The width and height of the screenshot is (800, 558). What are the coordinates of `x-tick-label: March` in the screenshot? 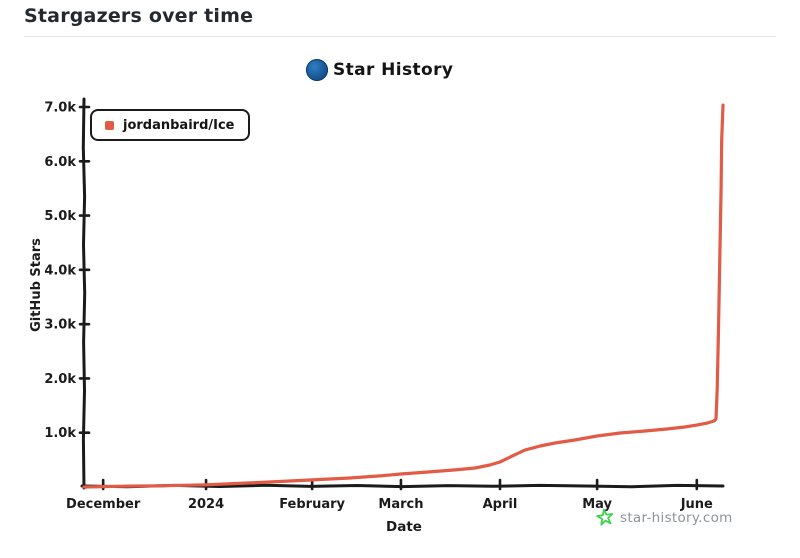 It's located at (400, 504).